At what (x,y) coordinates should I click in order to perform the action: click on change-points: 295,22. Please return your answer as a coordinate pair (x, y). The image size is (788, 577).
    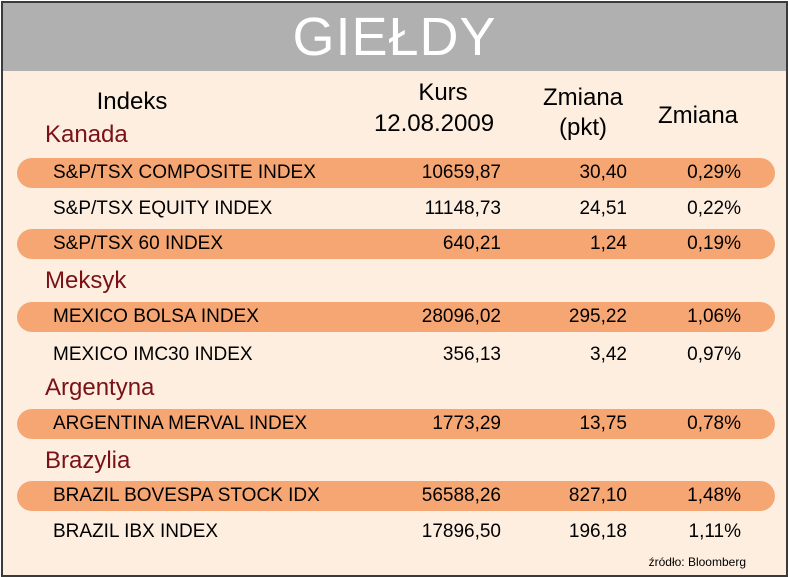
    Looking at the image, I should click on (597, 316).